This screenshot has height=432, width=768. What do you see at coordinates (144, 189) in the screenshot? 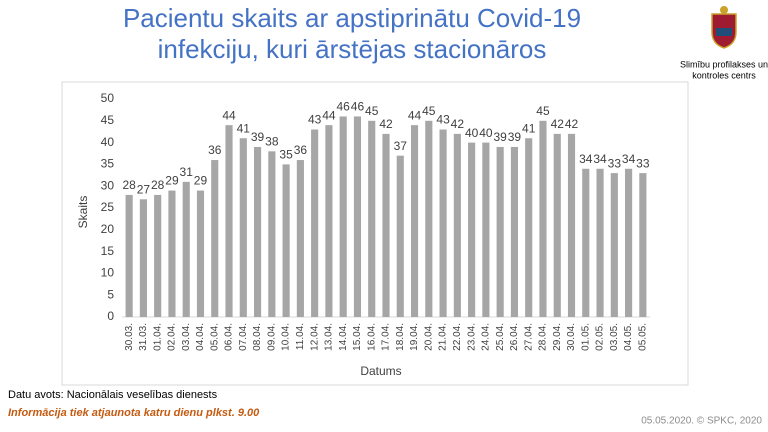
I see `data-label: 27` at bounding box center [144, 189].